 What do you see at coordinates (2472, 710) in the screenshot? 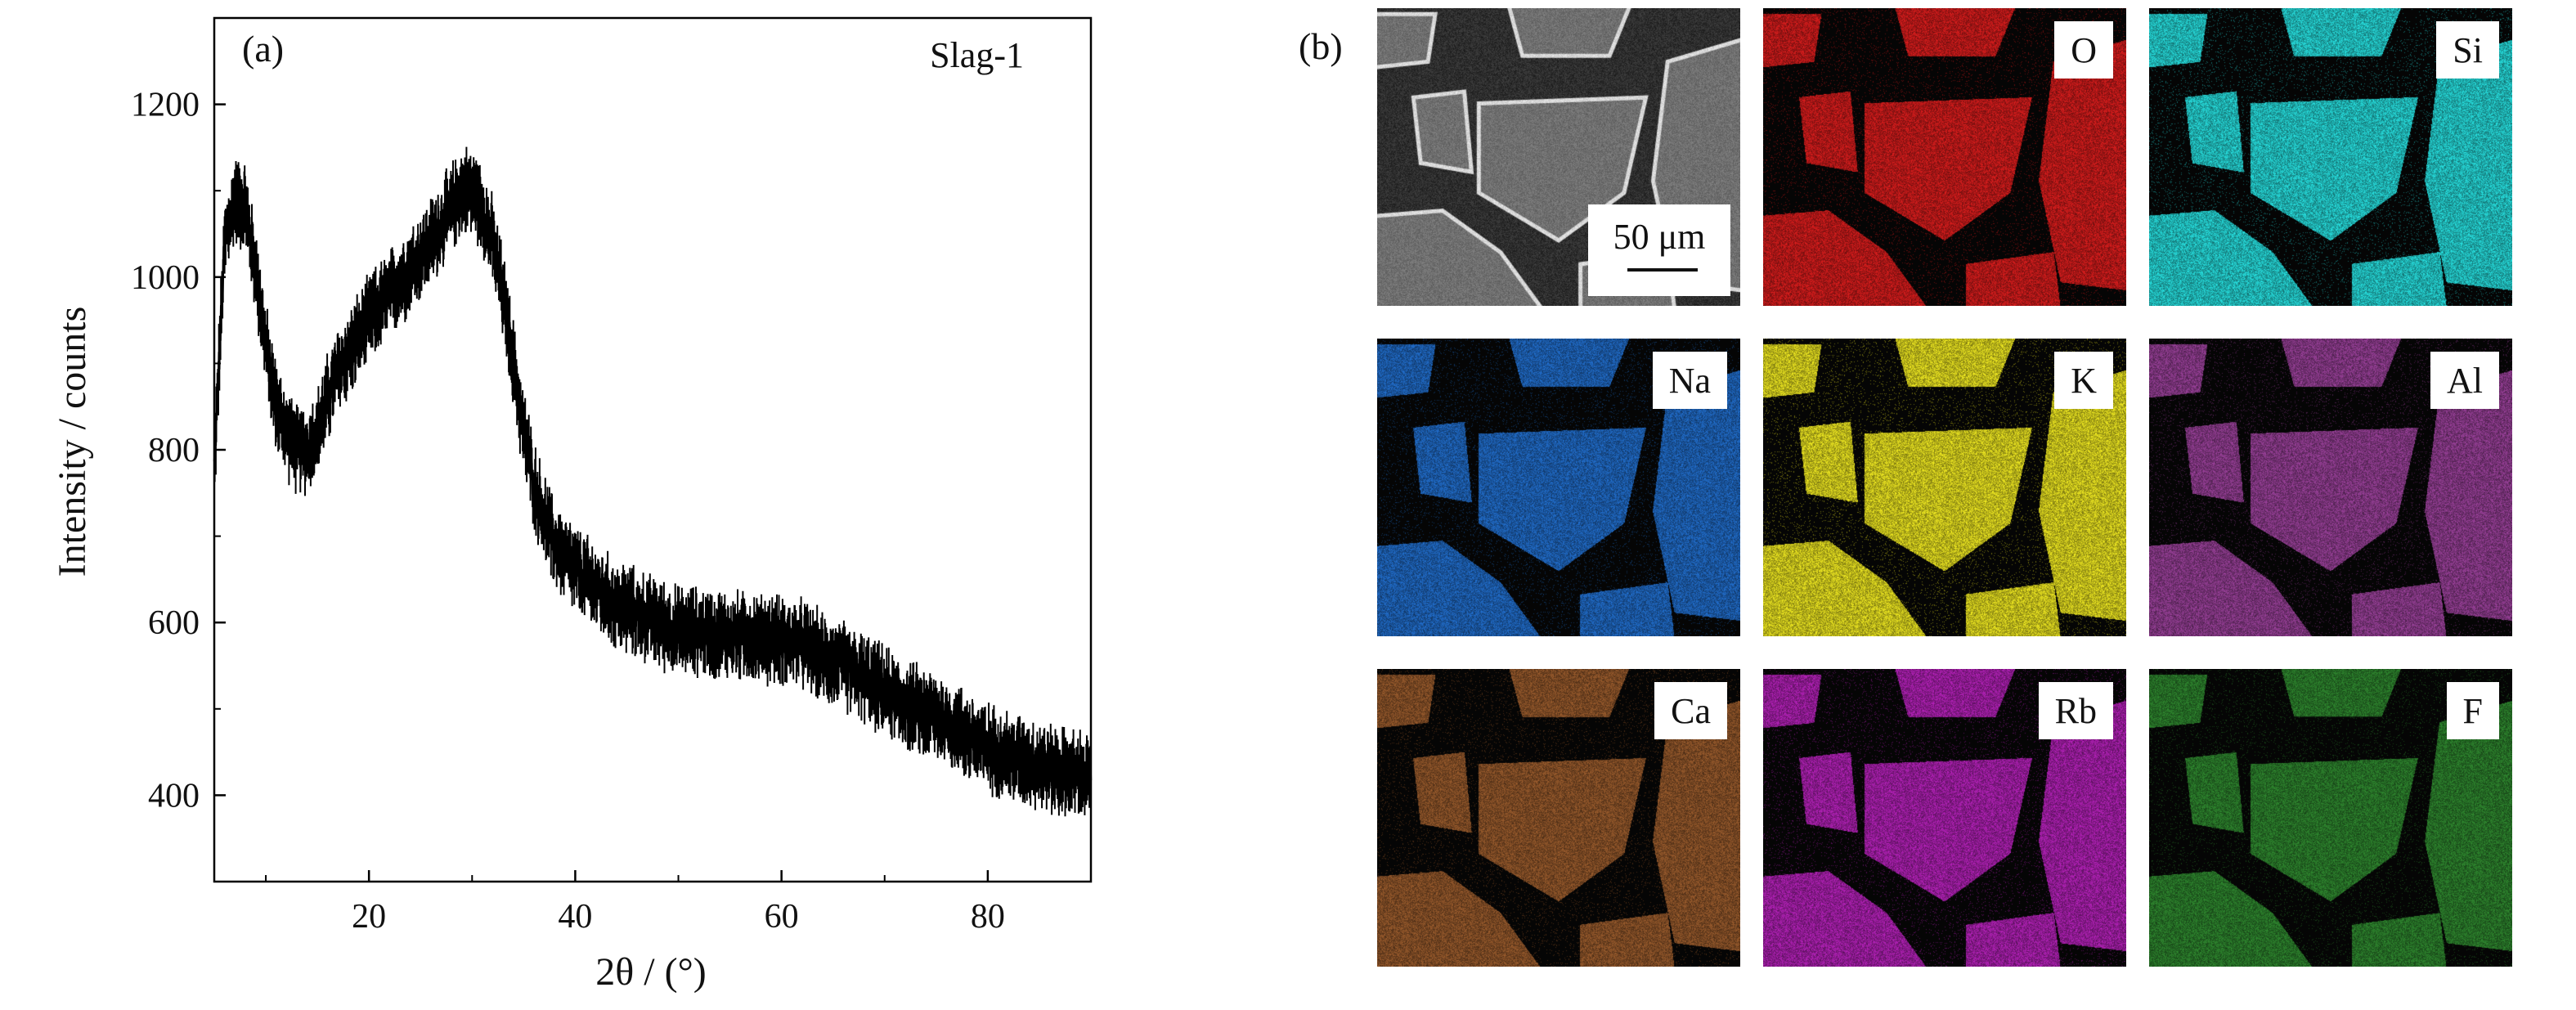
I see `element-label-f: F` at bounding box center [2472, 710].